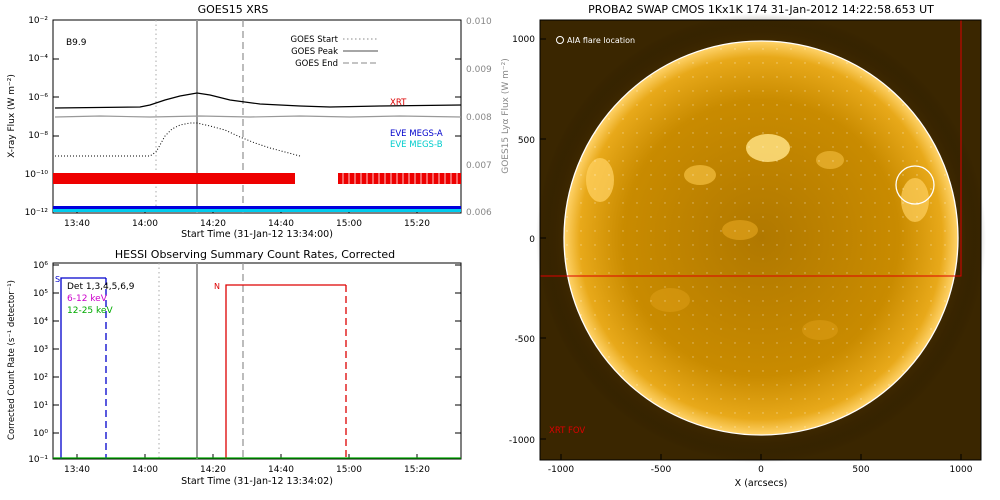 The image size is (1000, 500). Describe the element at coordinates (601, 40) in the screenshot. I see `aia-flare-label: AIA flare location` at that location.